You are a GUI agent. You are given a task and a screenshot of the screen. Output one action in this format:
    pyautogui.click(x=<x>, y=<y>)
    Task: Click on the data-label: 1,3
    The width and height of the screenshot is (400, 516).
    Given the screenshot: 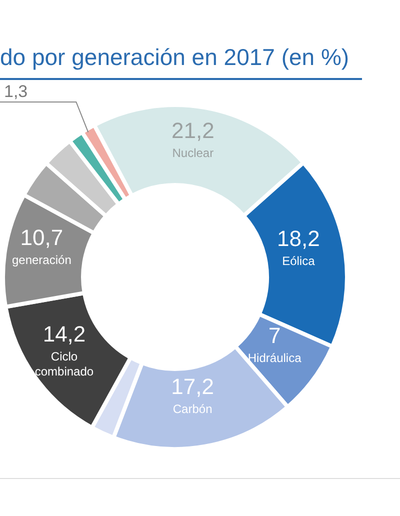 What is the action you would take?
    pyautogui.click(x=16, y=91)
    